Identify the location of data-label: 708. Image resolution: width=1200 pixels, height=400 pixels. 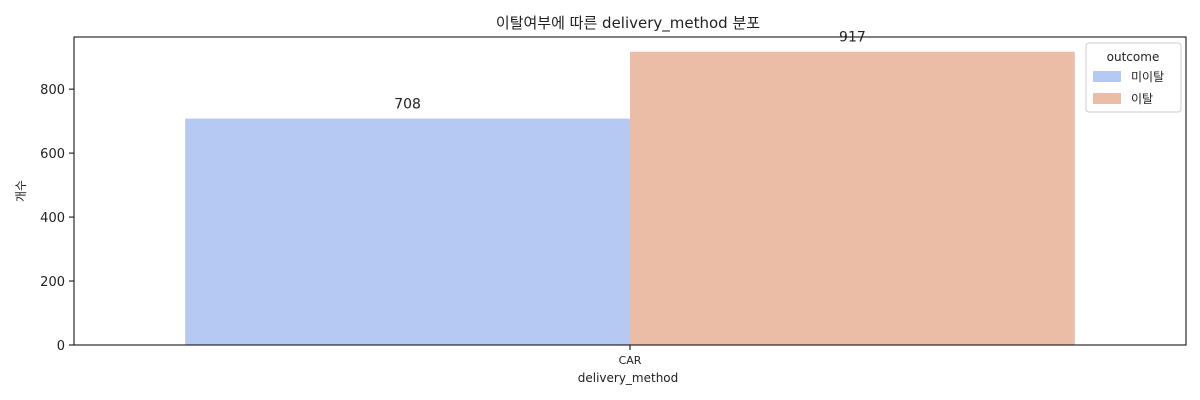
(407, 105).